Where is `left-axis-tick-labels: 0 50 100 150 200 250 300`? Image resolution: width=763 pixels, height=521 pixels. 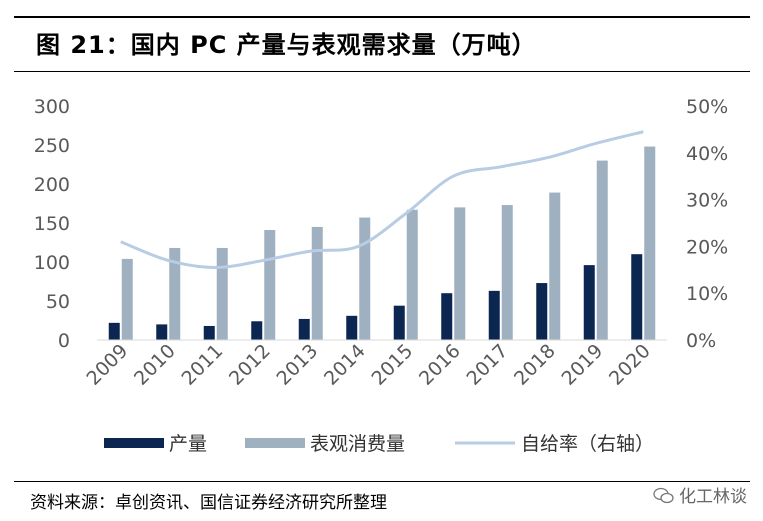
left-axis-tick-labels: 0 50 100 150 200 250 300 is located at coordinates (52, 224).